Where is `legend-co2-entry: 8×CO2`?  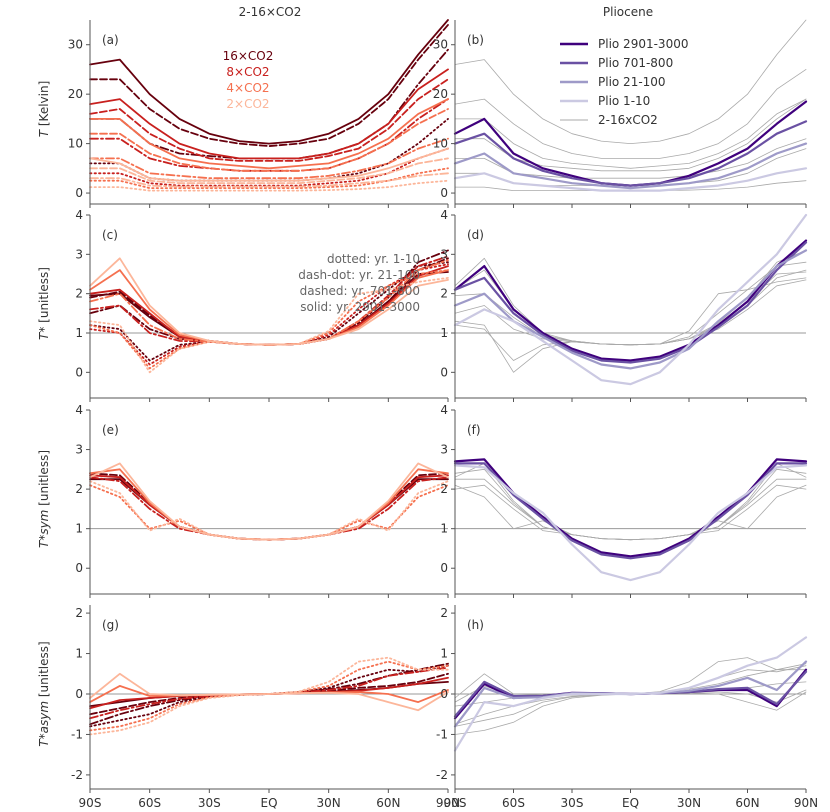 legend-co2-entry: 8×CO2 is located at coordinates (247, 72).